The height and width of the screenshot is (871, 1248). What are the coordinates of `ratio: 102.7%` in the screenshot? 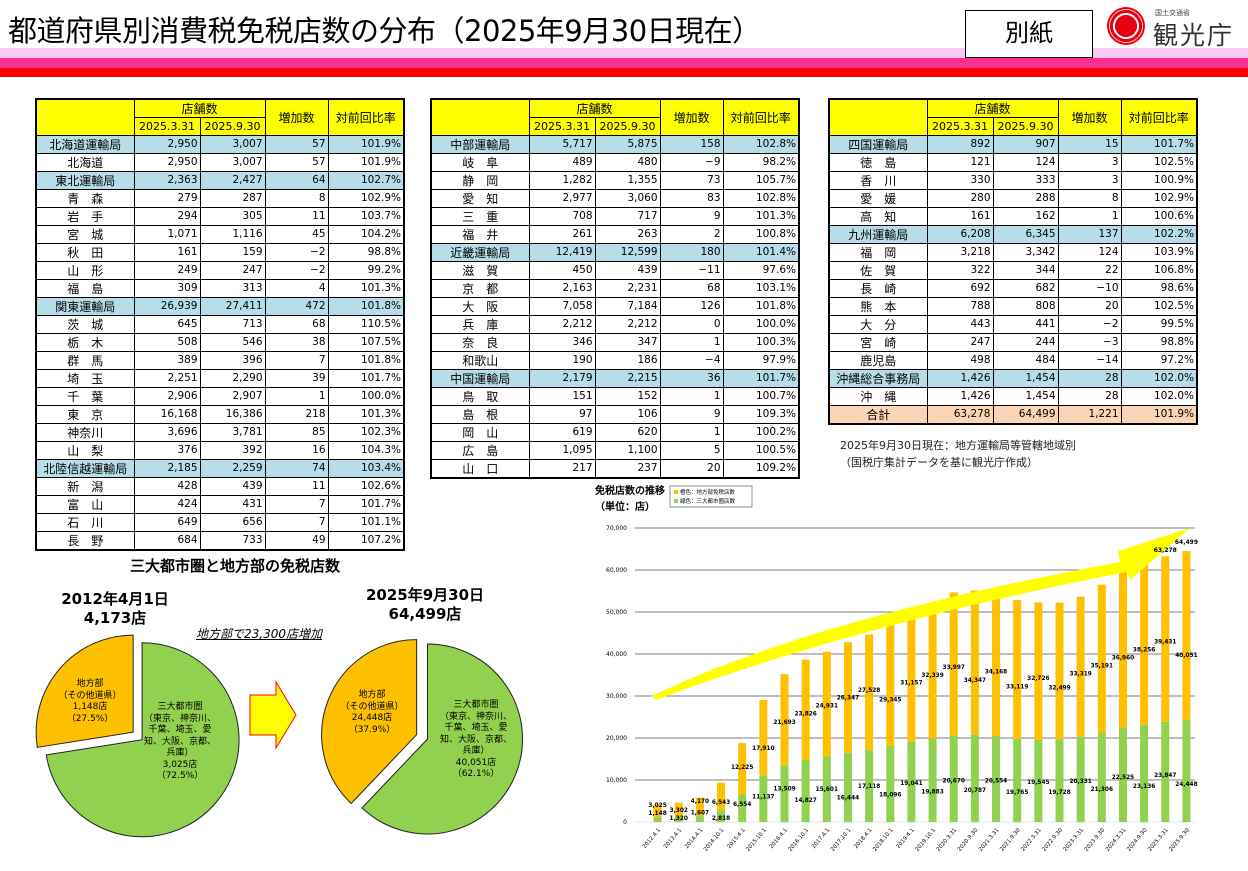 It's located at (366, 180).